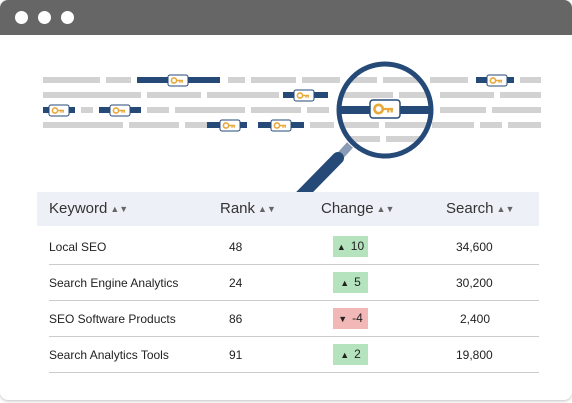  Describe the element at coordinates (474, 247) in the screenshot. I see `search-volume-cell: 34,600` at that location.